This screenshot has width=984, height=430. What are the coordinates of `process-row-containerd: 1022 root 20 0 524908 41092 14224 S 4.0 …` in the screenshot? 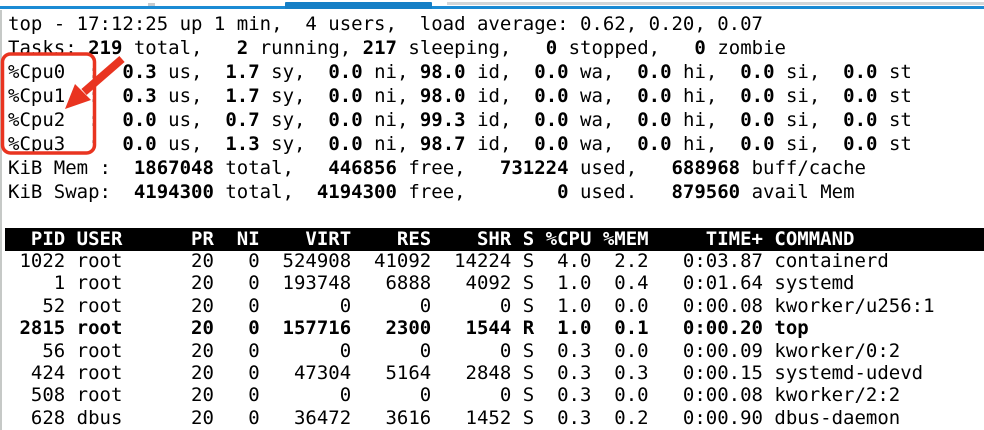 It's located at (448, 261).